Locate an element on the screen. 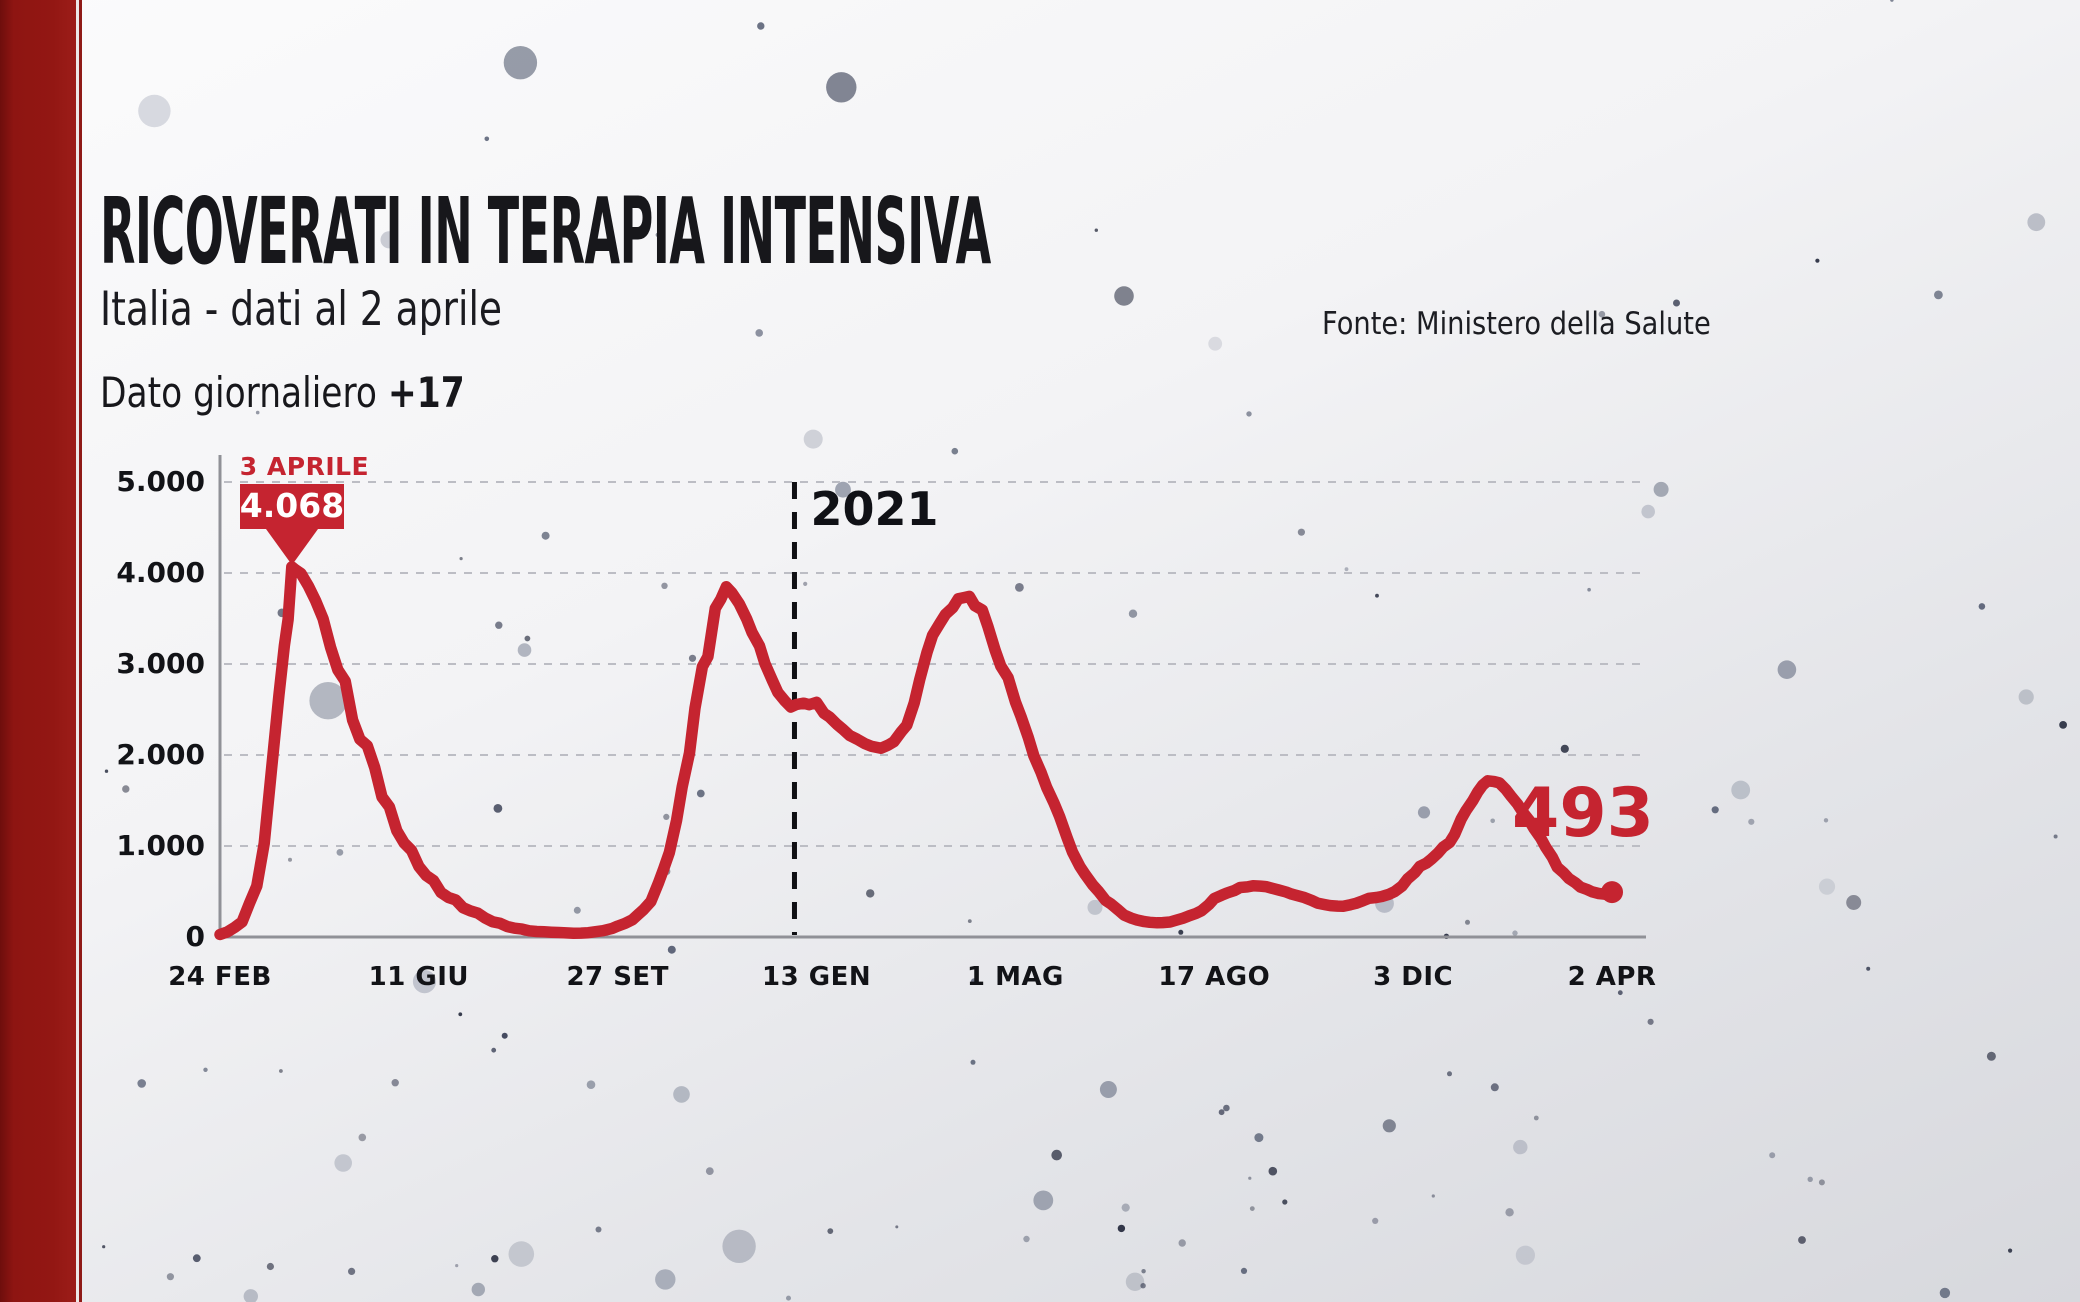  daily-change-line: Dato giornaliero +17 is located at coordinates (282, 392).